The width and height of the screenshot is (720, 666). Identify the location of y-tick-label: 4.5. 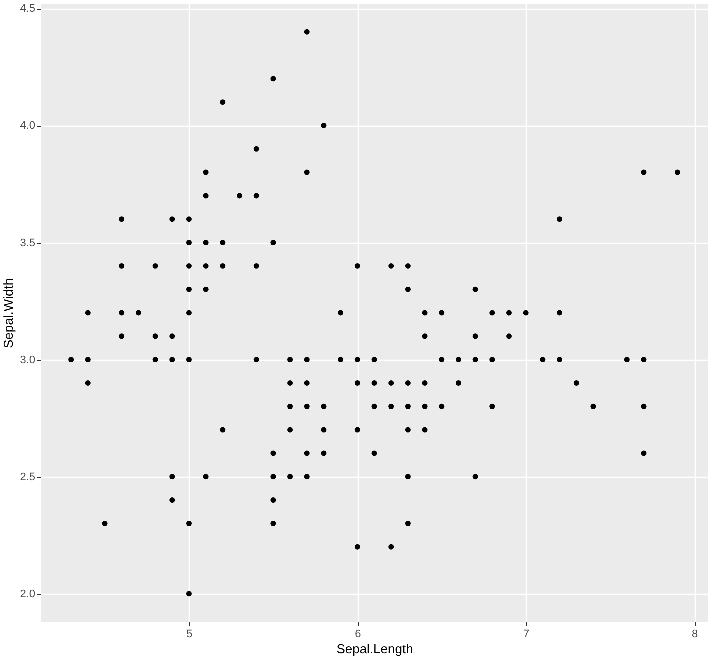
(28, 9).